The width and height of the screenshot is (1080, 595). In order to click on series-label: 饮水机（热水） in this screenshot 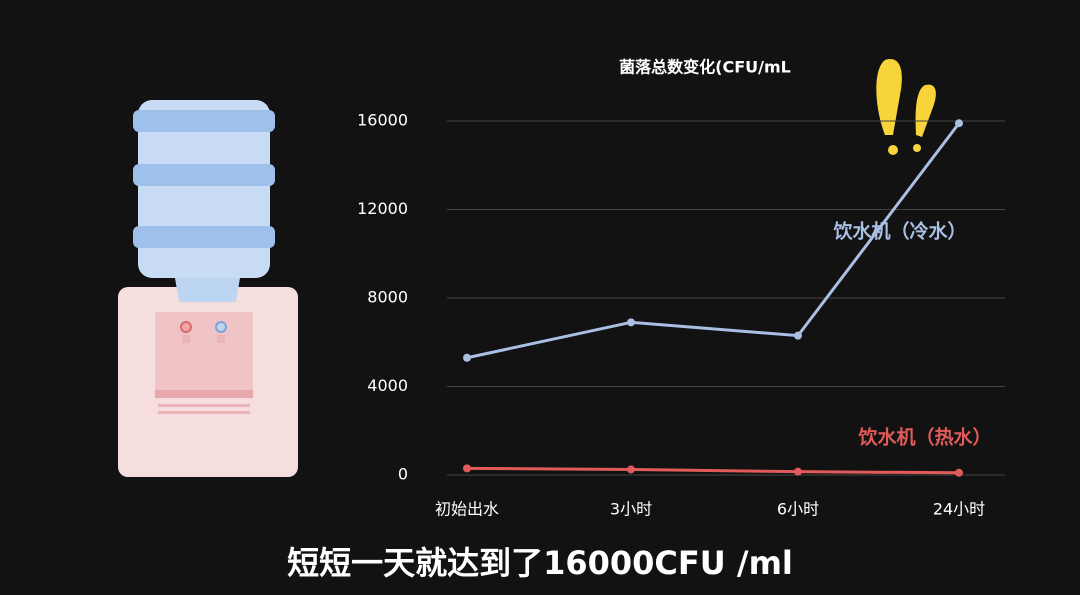, I will do `click(924, 437)`.